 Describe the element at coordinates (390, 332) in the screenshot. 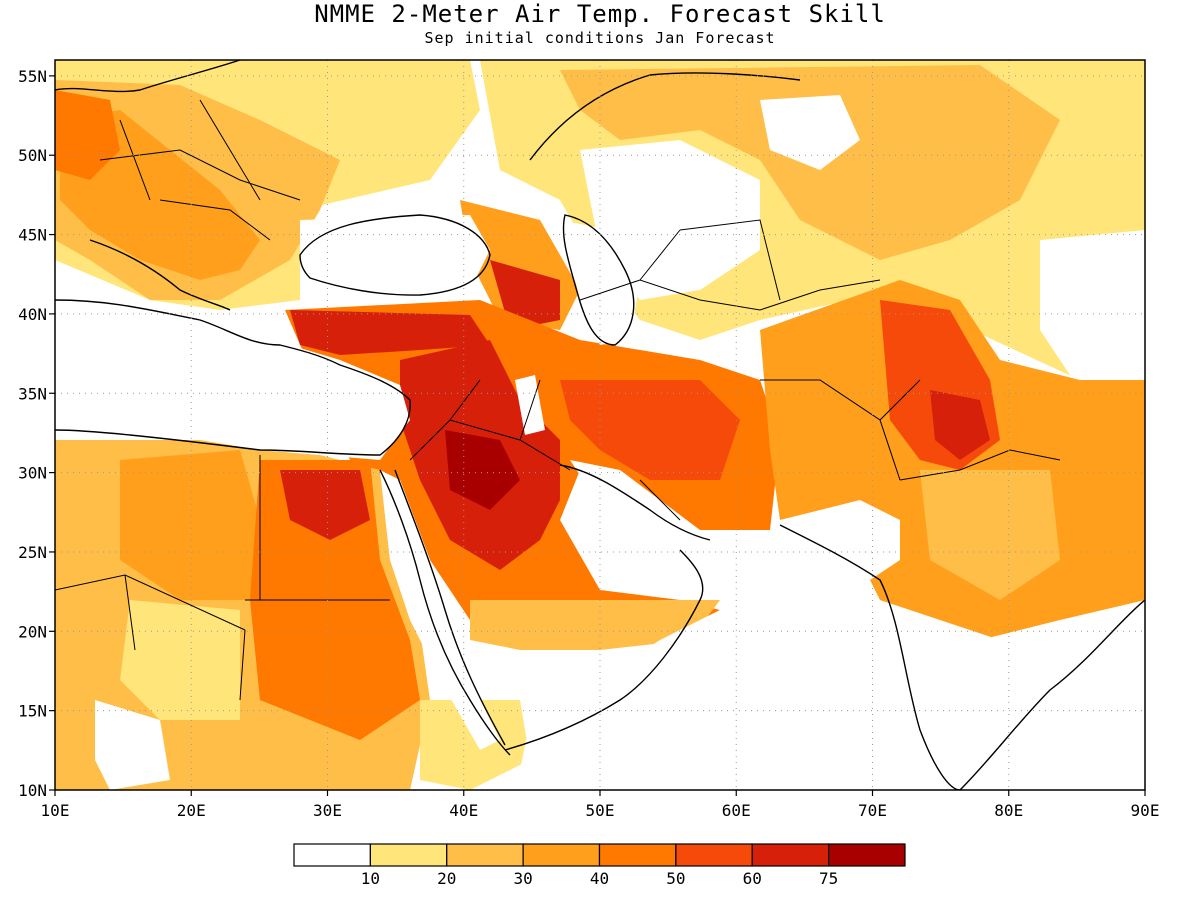

I see `anatolia-skill-core` at that location.